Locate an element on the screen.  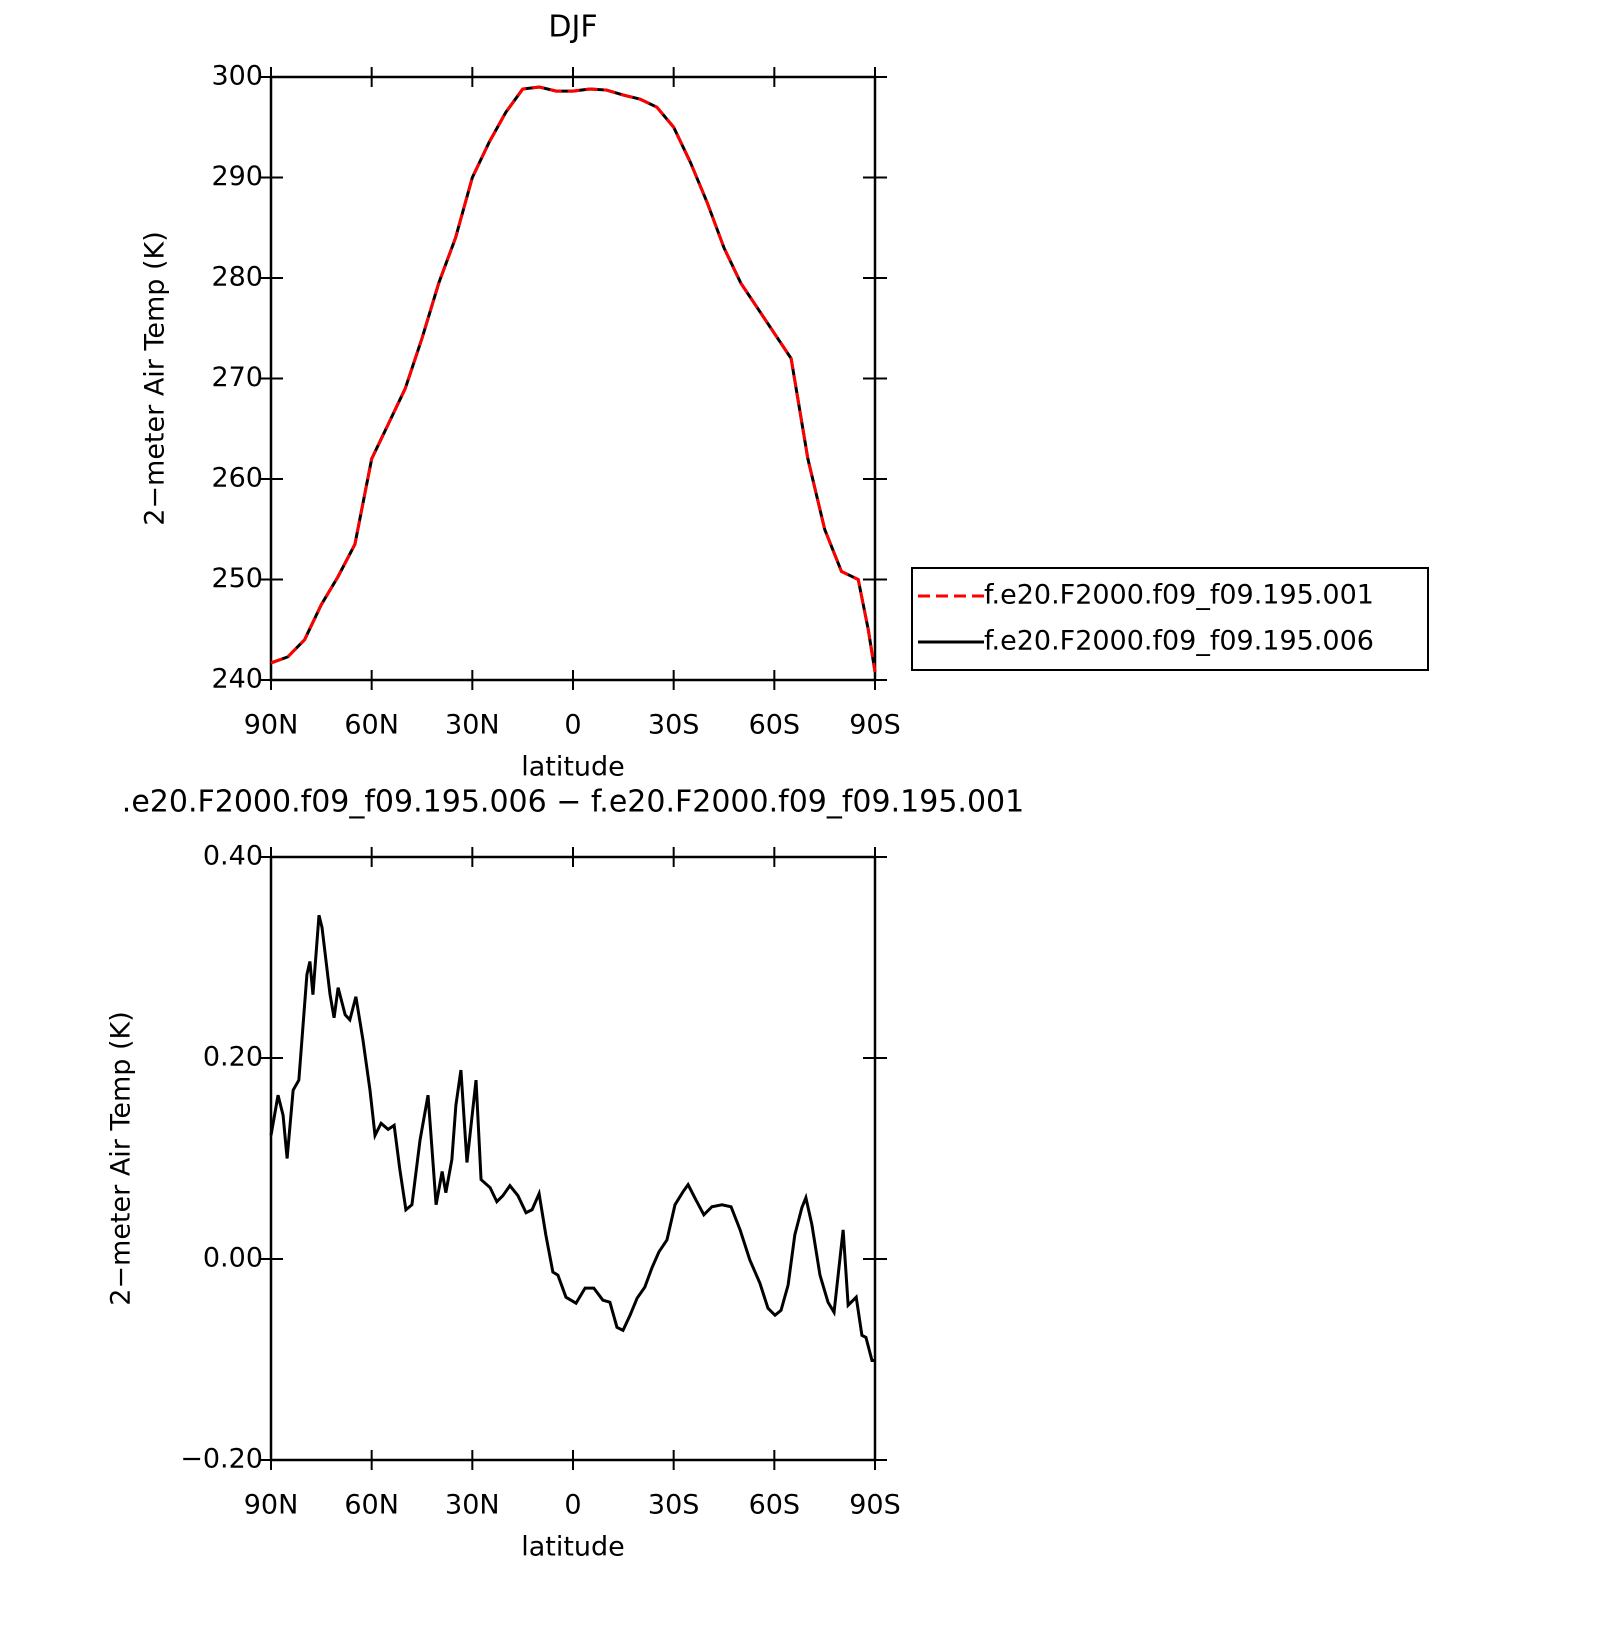
y-tick-label: 0.40 is located at coordinates (233, 856).